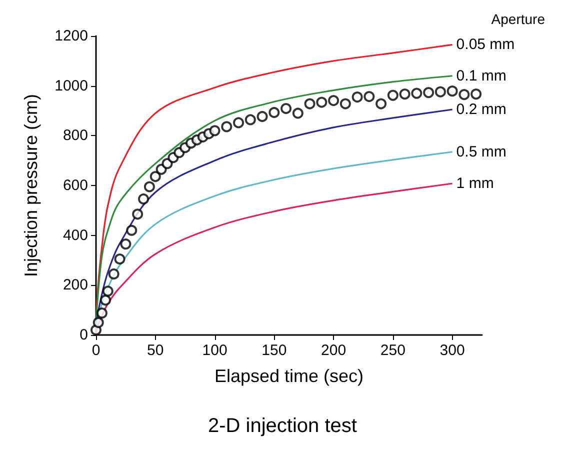  What do you see at coordinates (71, 85) in the screenshot?
I see `y-tick-label: 1000` at bounding box center [71, 85].